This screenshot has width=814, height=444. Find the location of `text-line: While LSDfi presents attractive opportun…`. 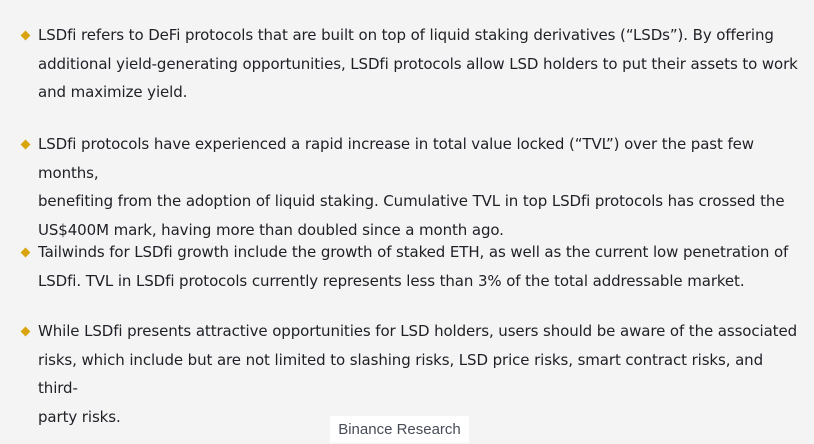

text-line: While LSDfi presents attractive opportun… is located at coordinates (418, 331).